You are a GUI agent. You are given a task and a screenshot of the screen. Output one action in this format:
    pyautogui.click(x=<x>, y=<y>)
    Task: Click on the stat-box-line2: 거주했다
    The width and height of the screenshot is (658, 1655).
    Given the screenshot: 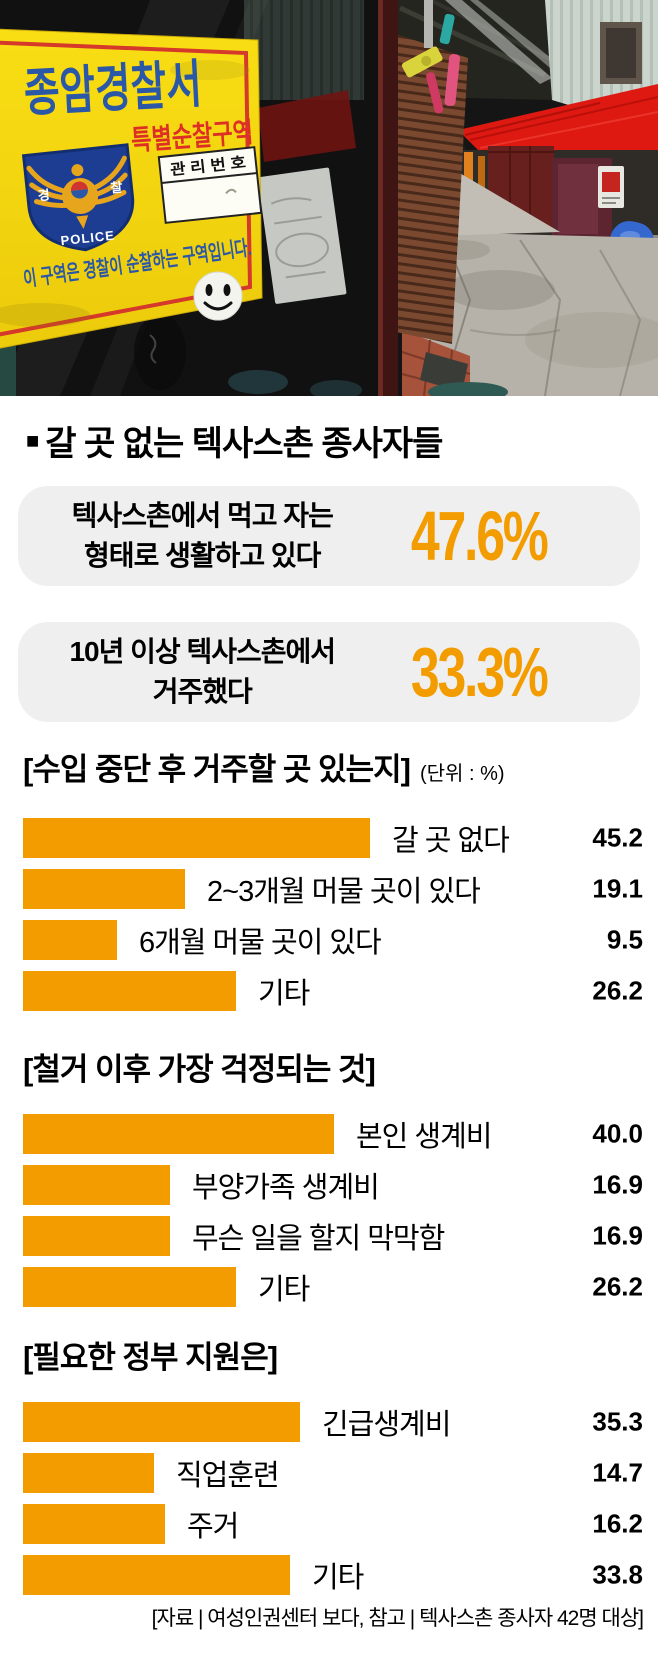 What is the action you would take?
    pyautogui.click(x=202, y=691)
    